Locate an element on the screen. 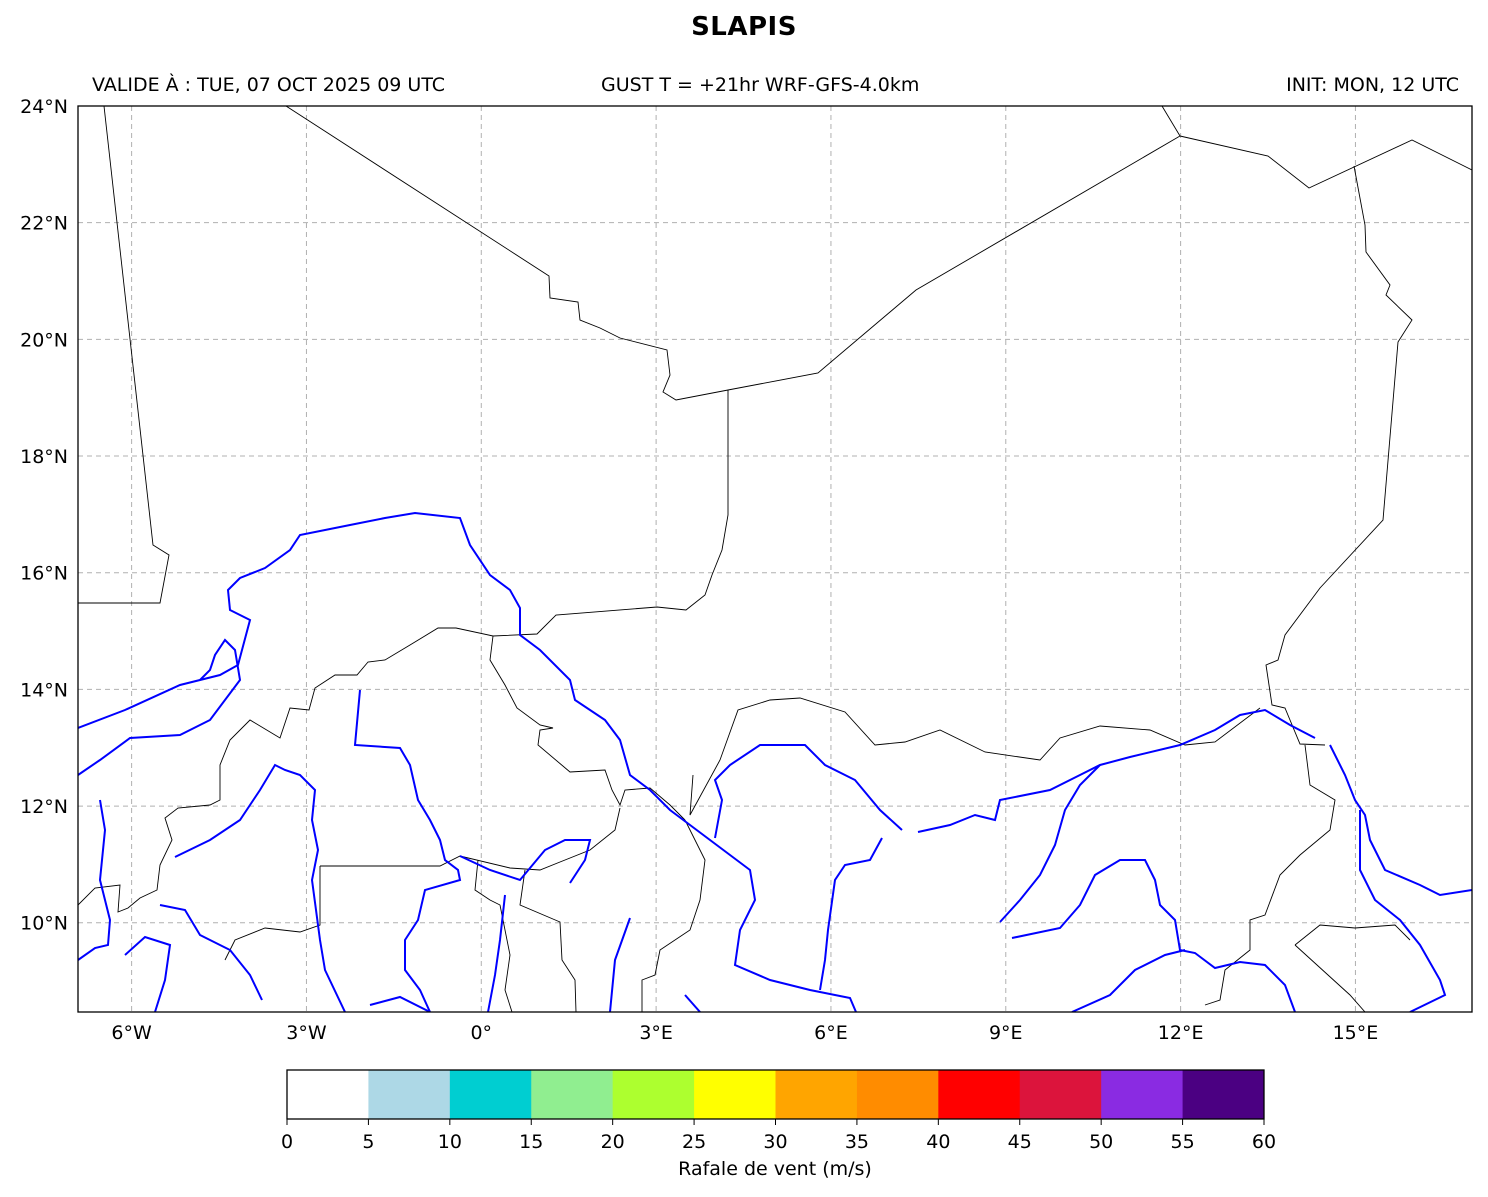 This screenshot has height=1197, width=1488. init-time: INIT: MON, 12 UTC is located at coordinates (1372, 85).